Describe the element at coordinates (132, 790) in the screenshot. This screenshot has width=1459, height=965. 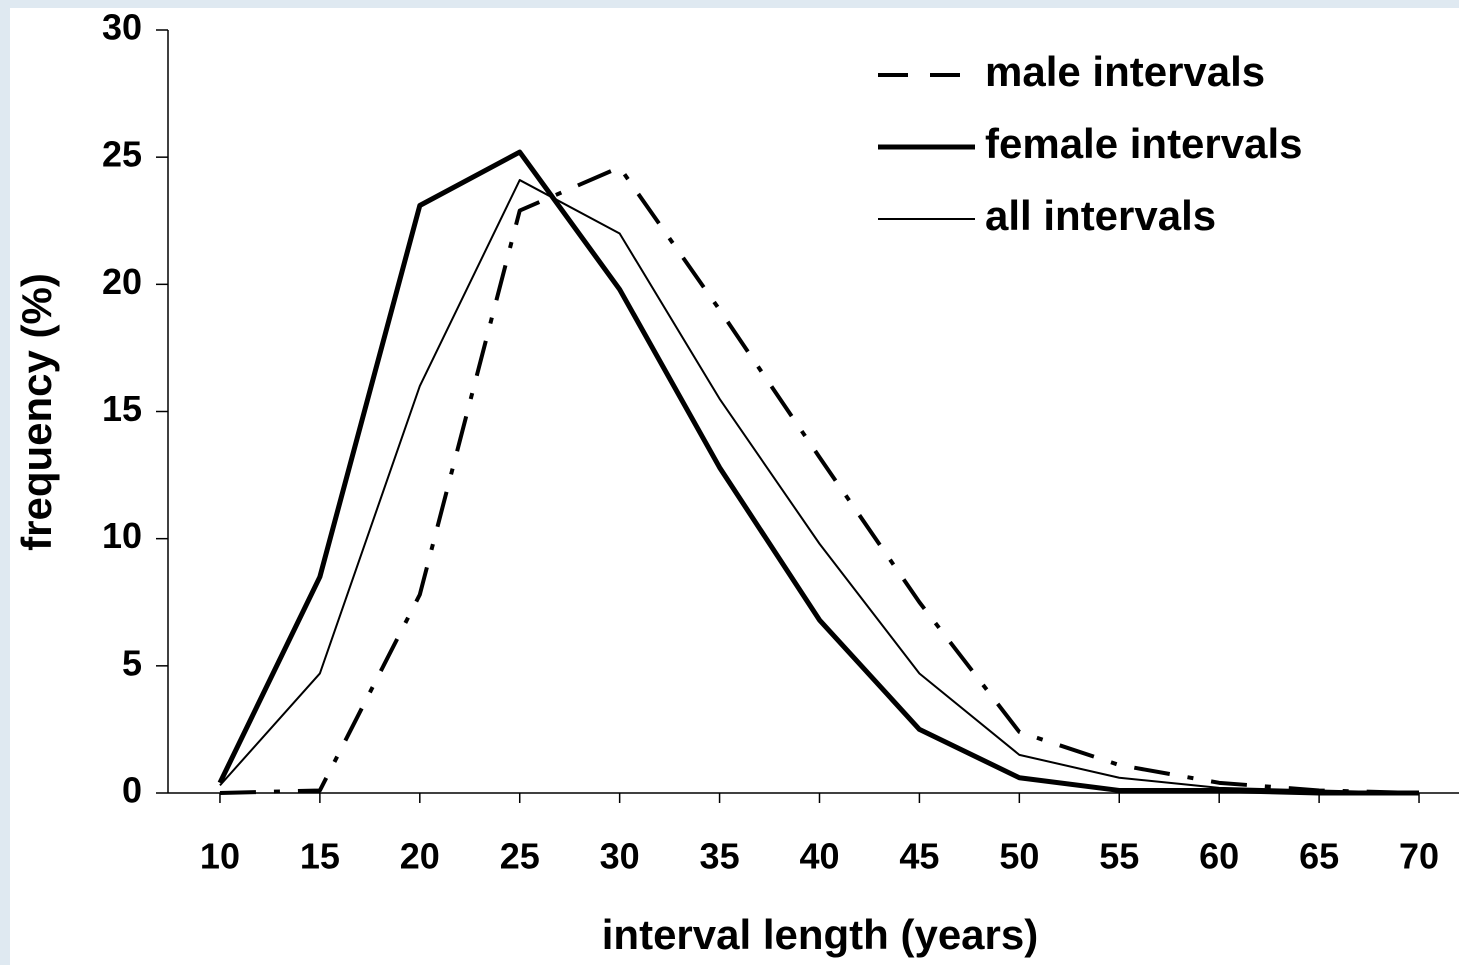
I see `y-tick-label: 0` at that location.